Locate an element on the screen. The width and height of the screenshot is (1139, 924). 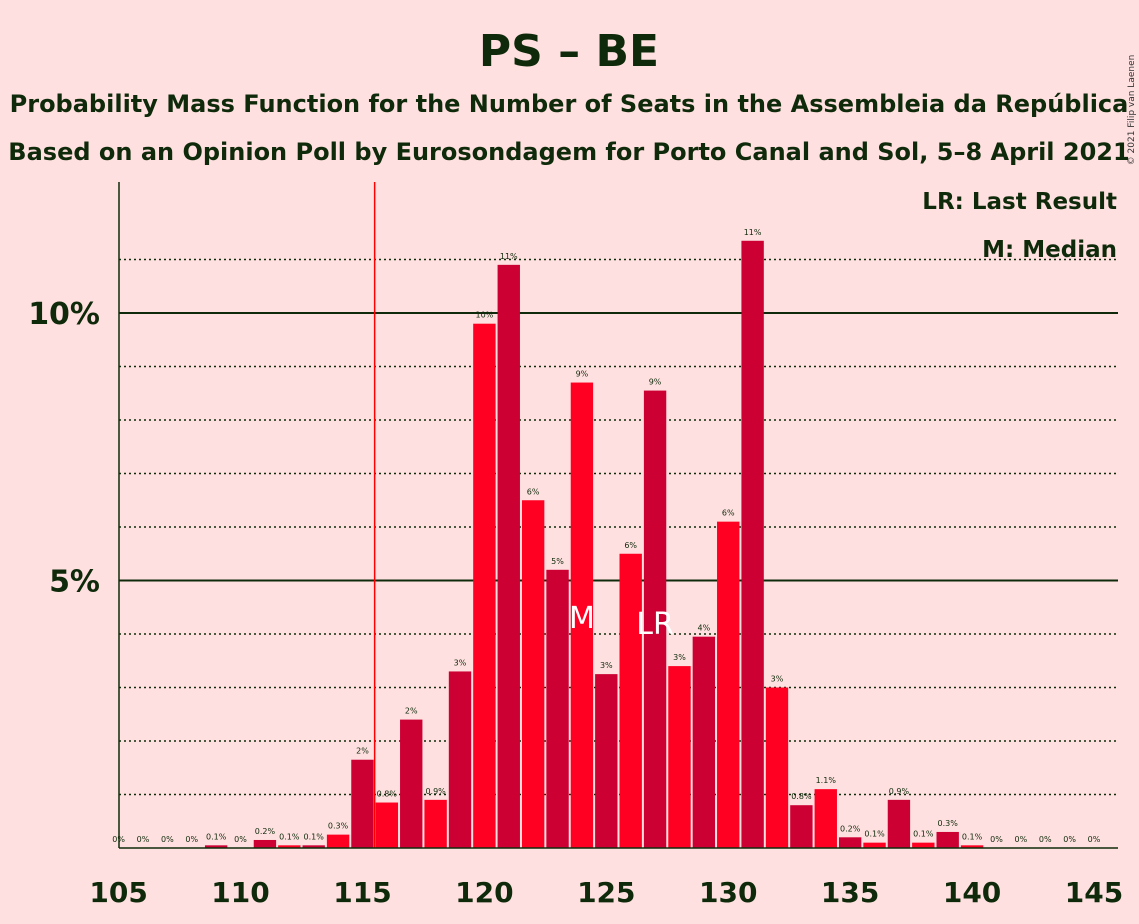
copyright-notice: © 2021 Filip van Laenen is located at coordinates (1132, 110).